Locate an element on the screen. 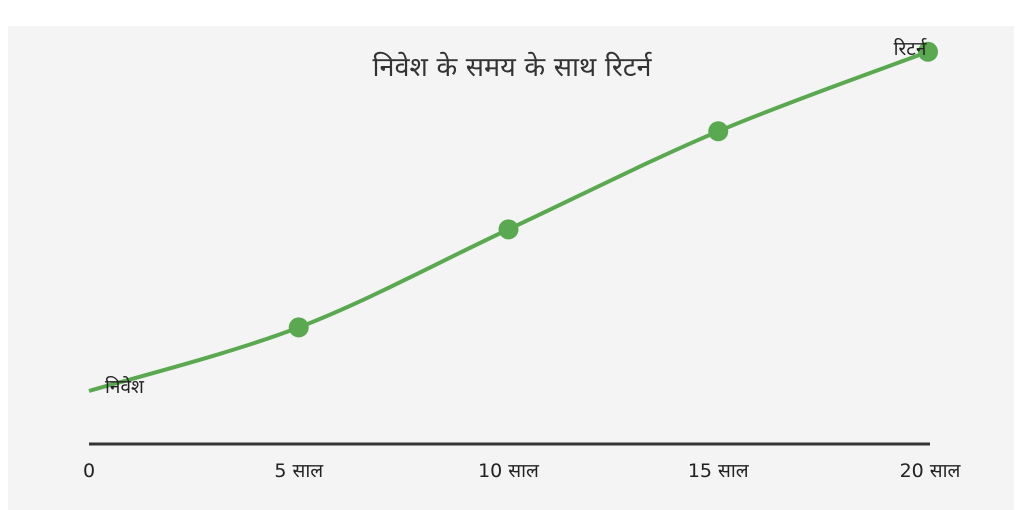 The height and width of the screenshot is (510, 1024). end-label: रिटर्न is located at coordinates (911, 48).